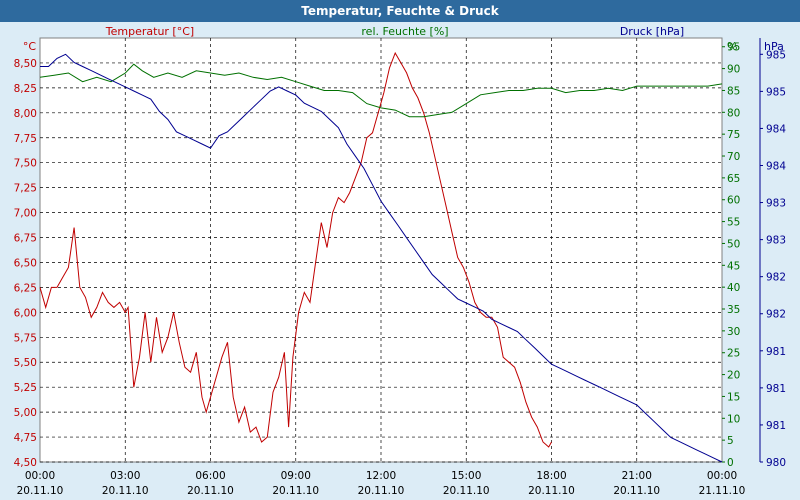 This screenshot has height=500, width=800. I want to click on x-tick-time: 18:00, so click(551, 476).